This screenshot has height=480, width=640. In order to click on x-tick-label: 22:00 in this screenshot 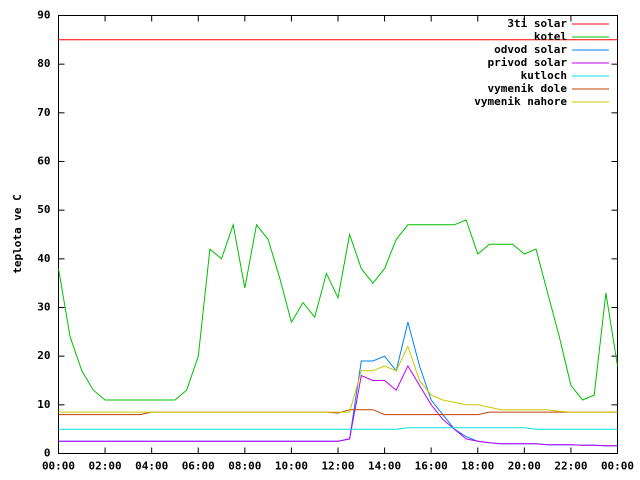, I will do `click(570, 466)`.